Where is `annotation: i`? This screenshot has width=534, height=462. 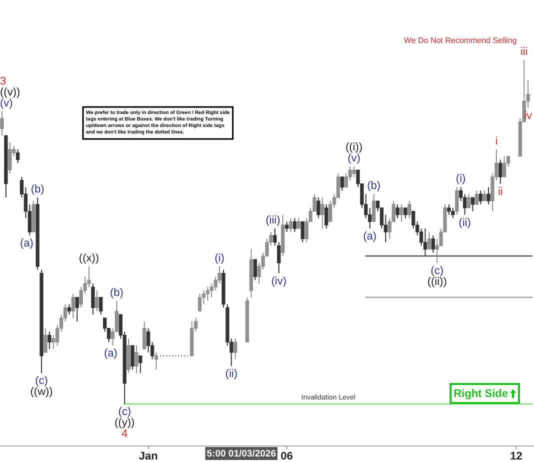 annotation: i is located at coordinates (496, 141).